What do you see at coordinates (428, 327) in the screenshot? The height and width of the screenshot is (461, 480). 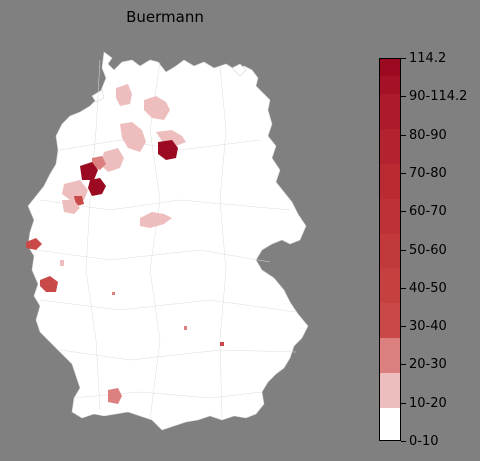 I see `colorbar-tick-label: 30-40` at bounding box center [428, 327].